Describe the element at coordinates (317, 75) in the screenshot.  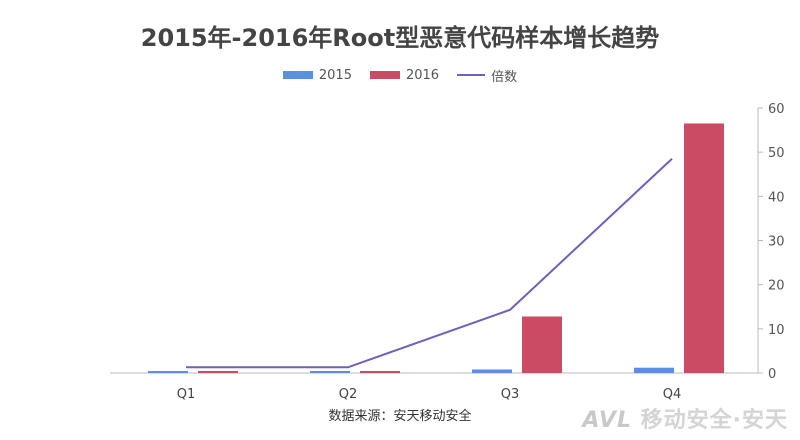
I see `legend-item-2015: 2015` at that location.